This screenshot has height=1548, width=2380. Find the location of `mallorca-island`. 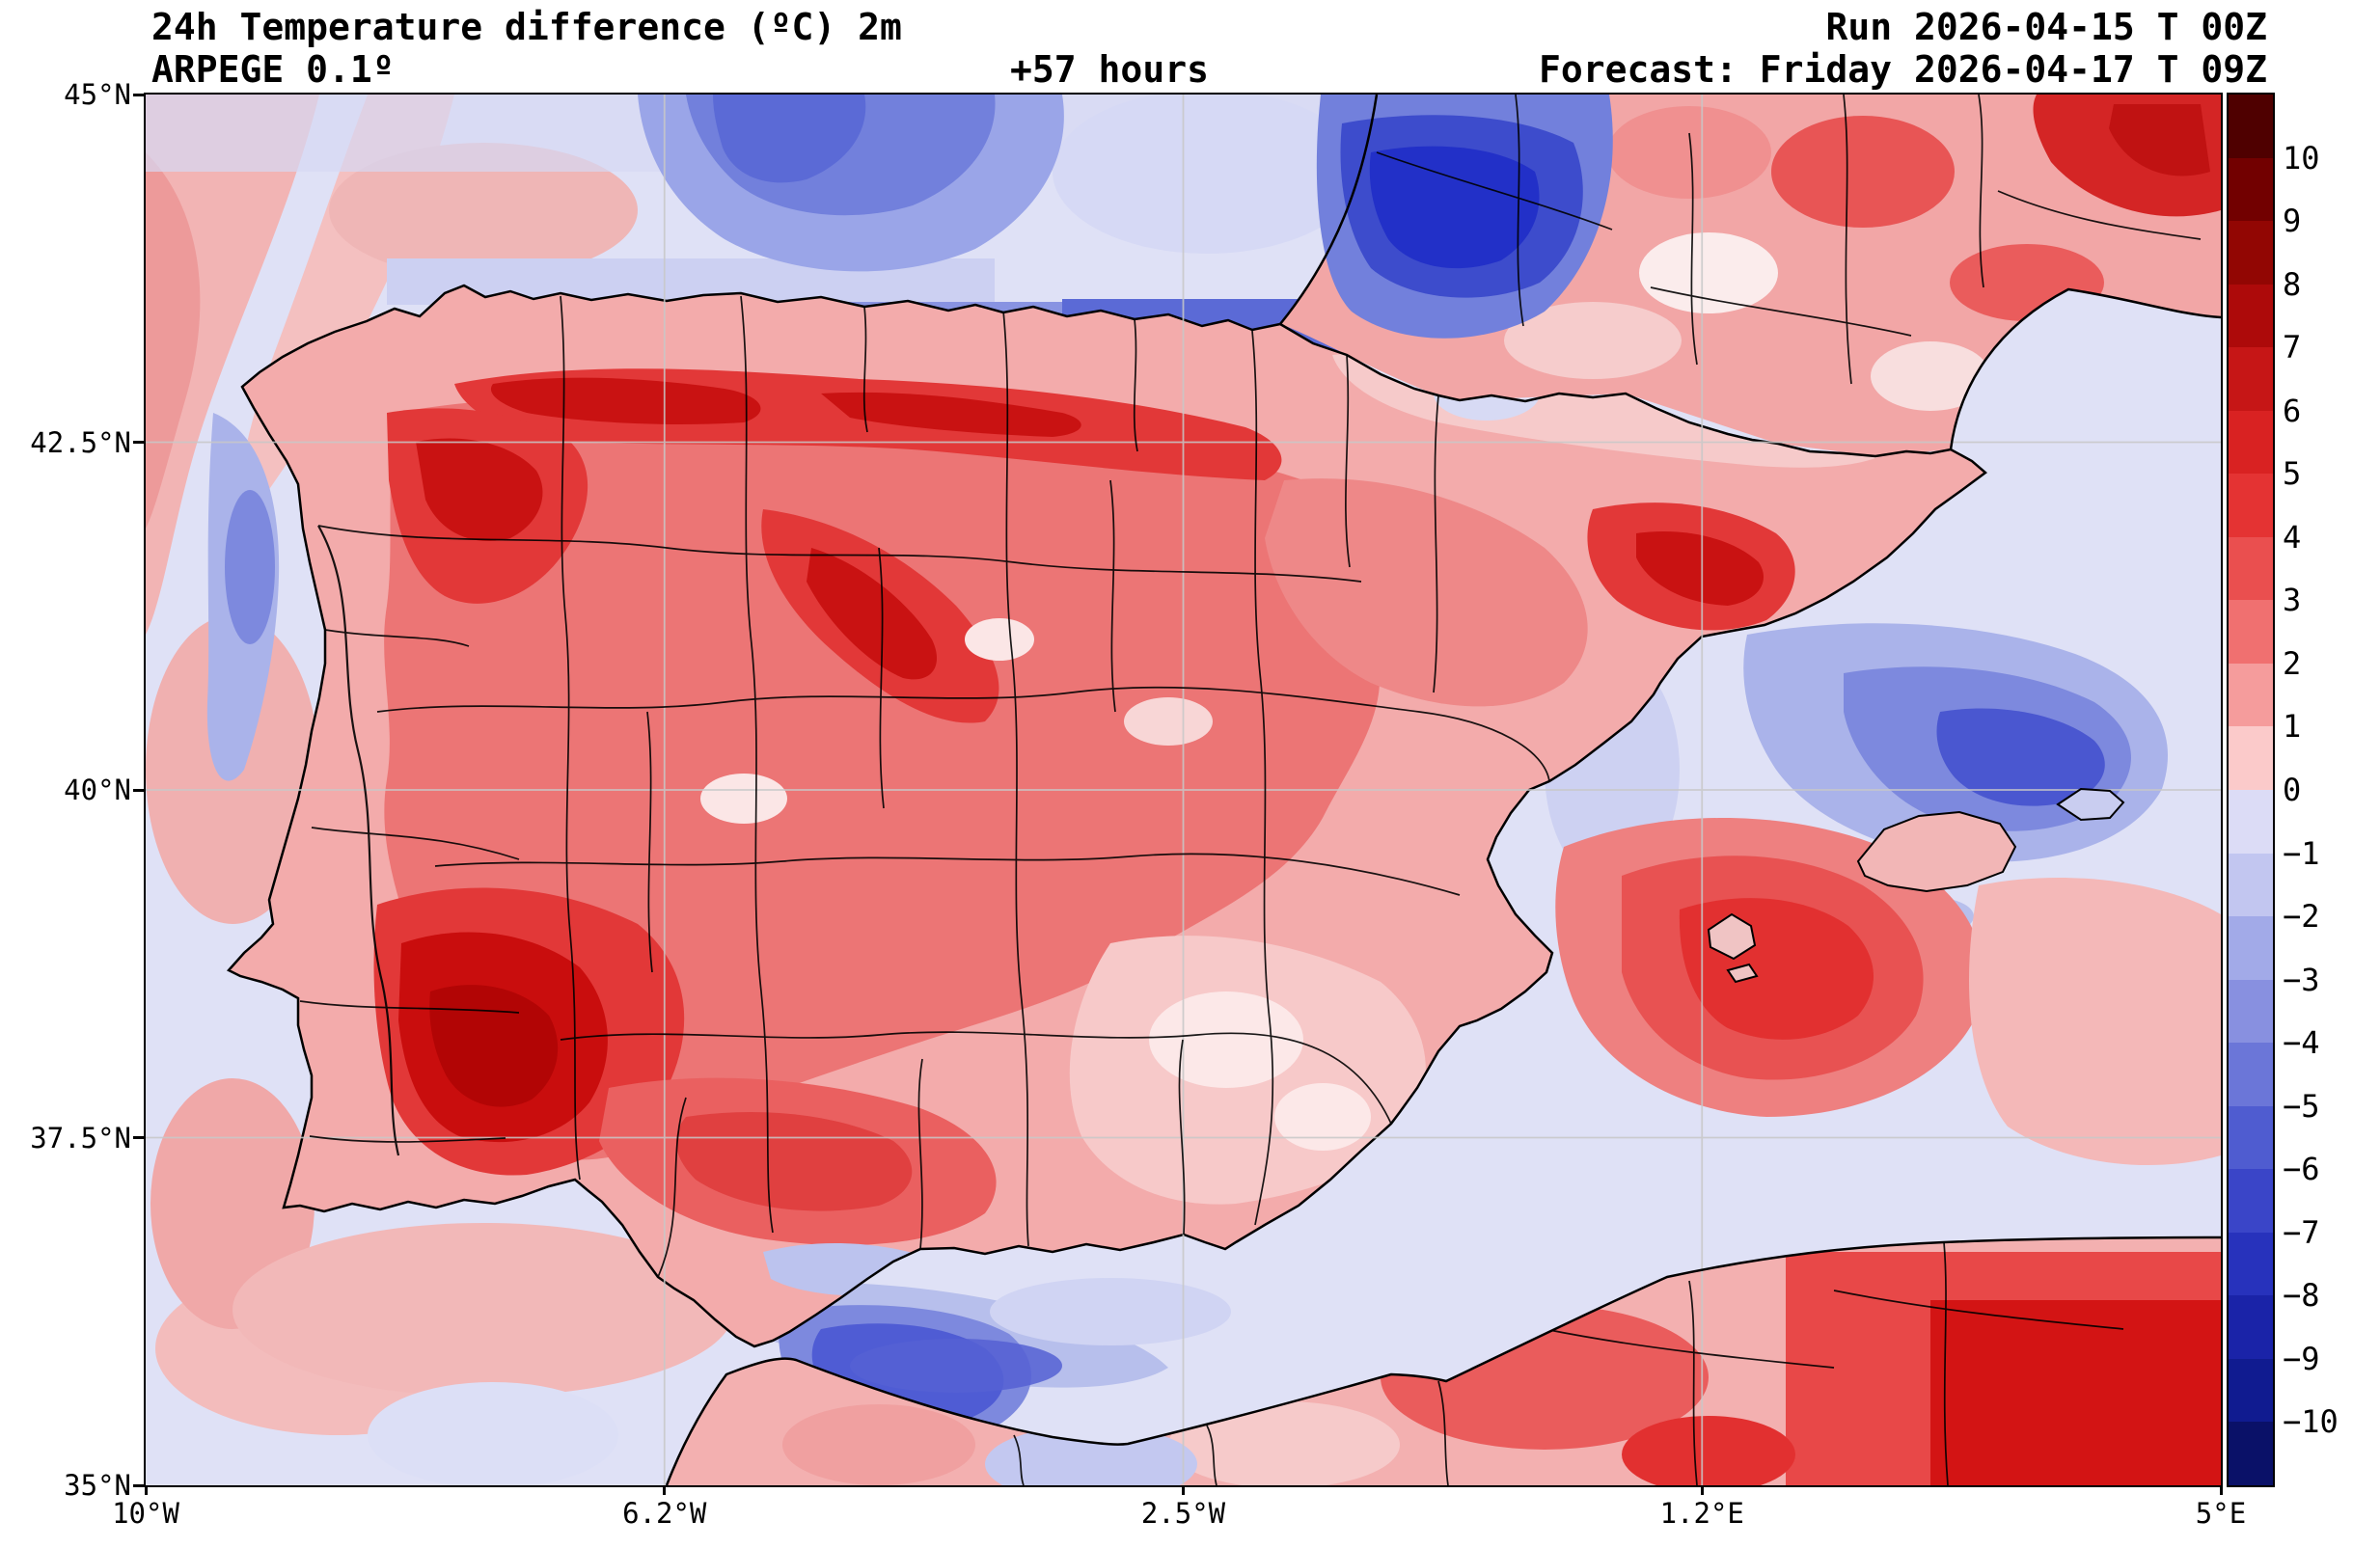

mallorca-island is located at coordinates (1937, 852).